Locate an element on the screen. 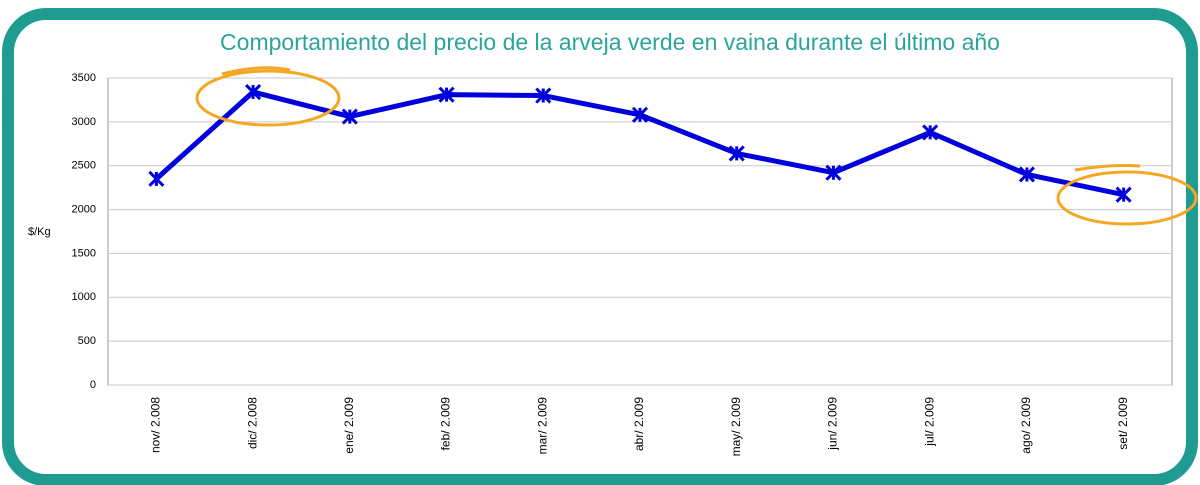  y-tick-label: 2000 is located at coordinates (84, 209).